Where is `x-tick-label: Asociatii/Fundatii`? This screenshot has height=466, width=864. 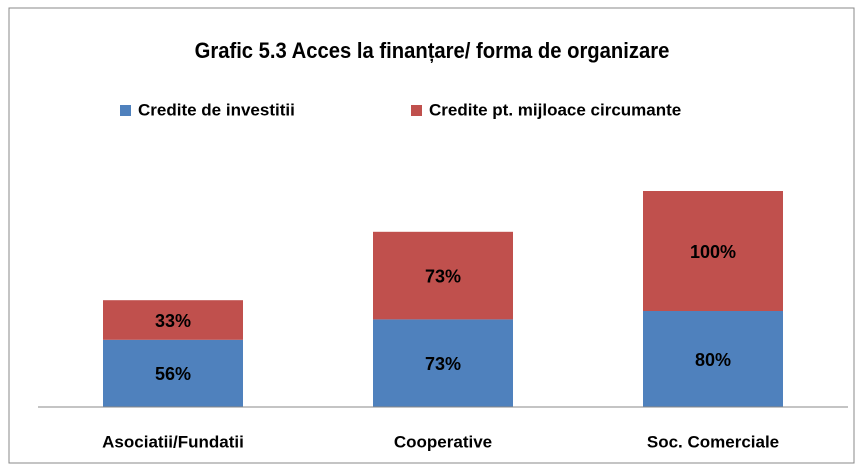
x-tick-label: Asociatii/Fundatii is located at coordinates (173, 441).